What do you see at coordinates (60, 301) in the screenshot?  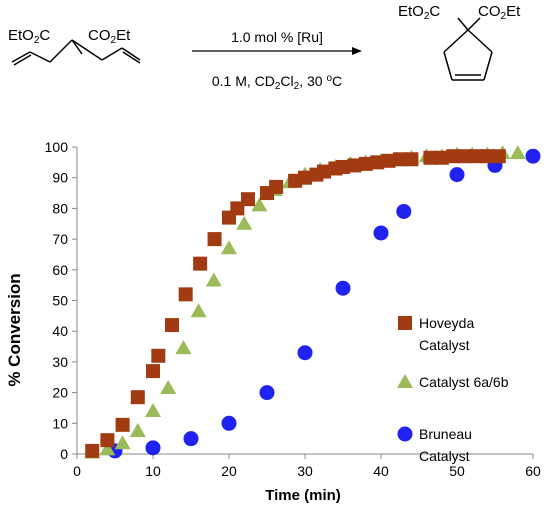 I see `y-tick-label: 50` at bounding box center [60, 301].